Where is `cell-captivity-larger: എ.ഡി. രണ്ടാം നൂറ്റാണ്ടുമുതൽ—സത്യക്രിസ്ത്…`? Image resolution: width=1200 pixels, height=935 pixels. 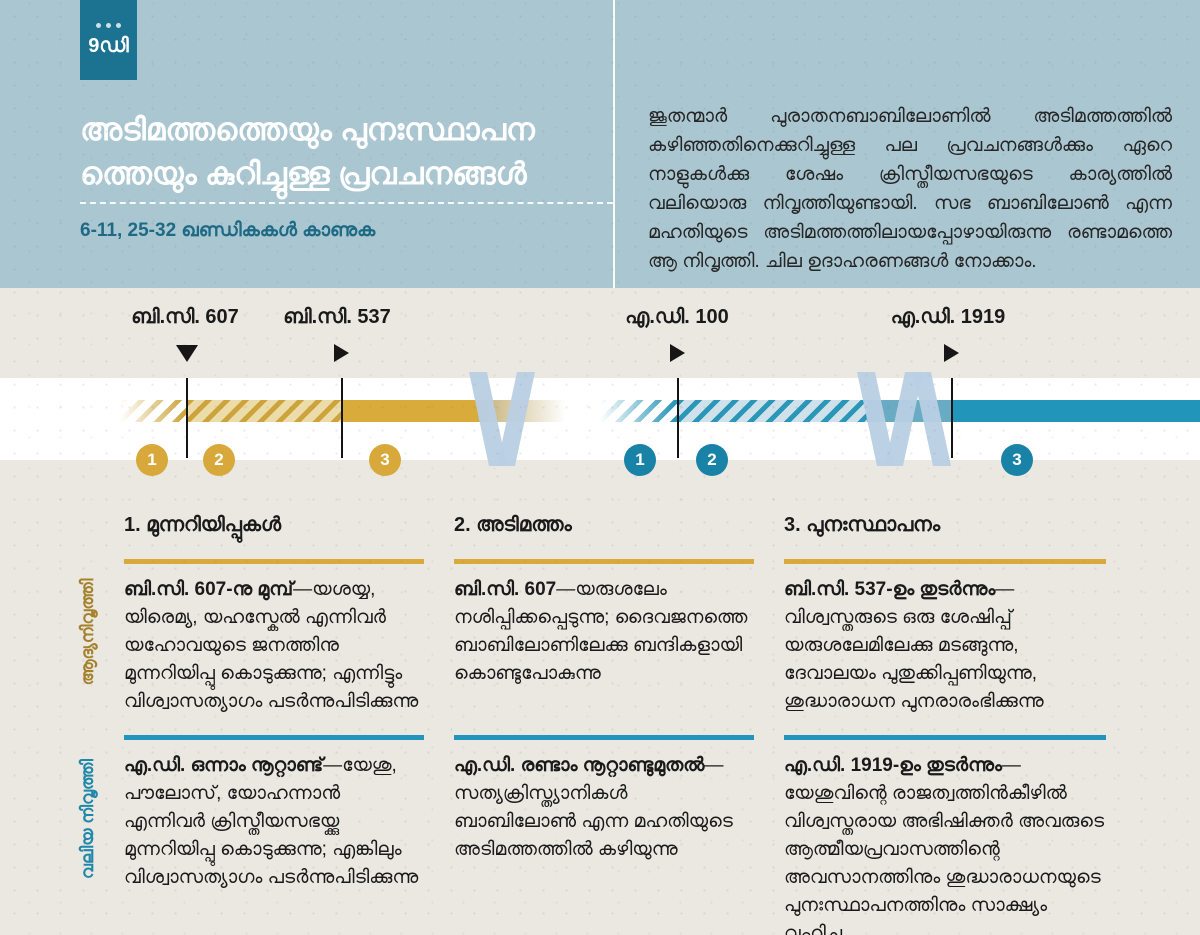
cell-captivity-larger: എ.ഡി. രണ്ടാം നൂറ്റാണ്ടുമുതൽ—സത്യക്രിസ്ത്… is located at coordinates (604, 808).